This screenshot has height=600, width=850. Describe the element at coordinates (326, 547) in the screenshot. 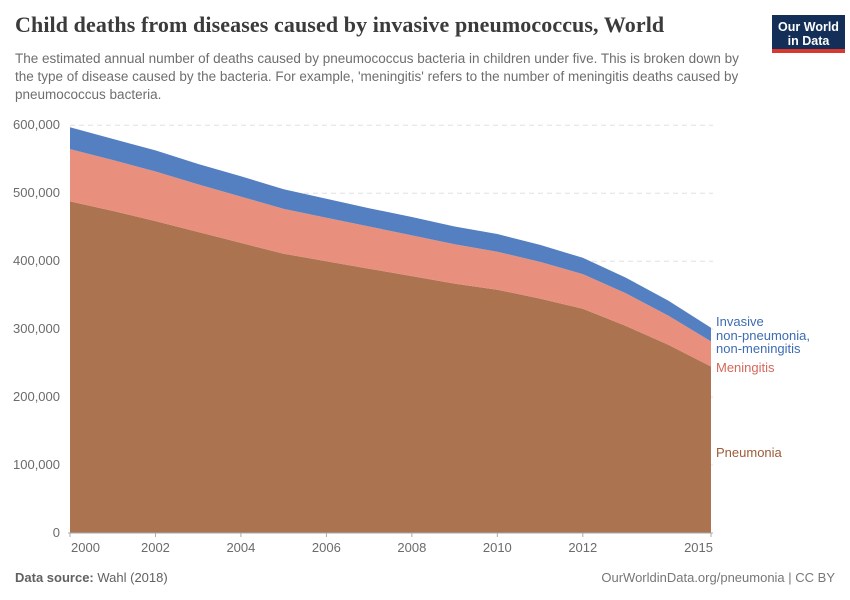

I see `x-axis-tick-label: 2006` at that location.